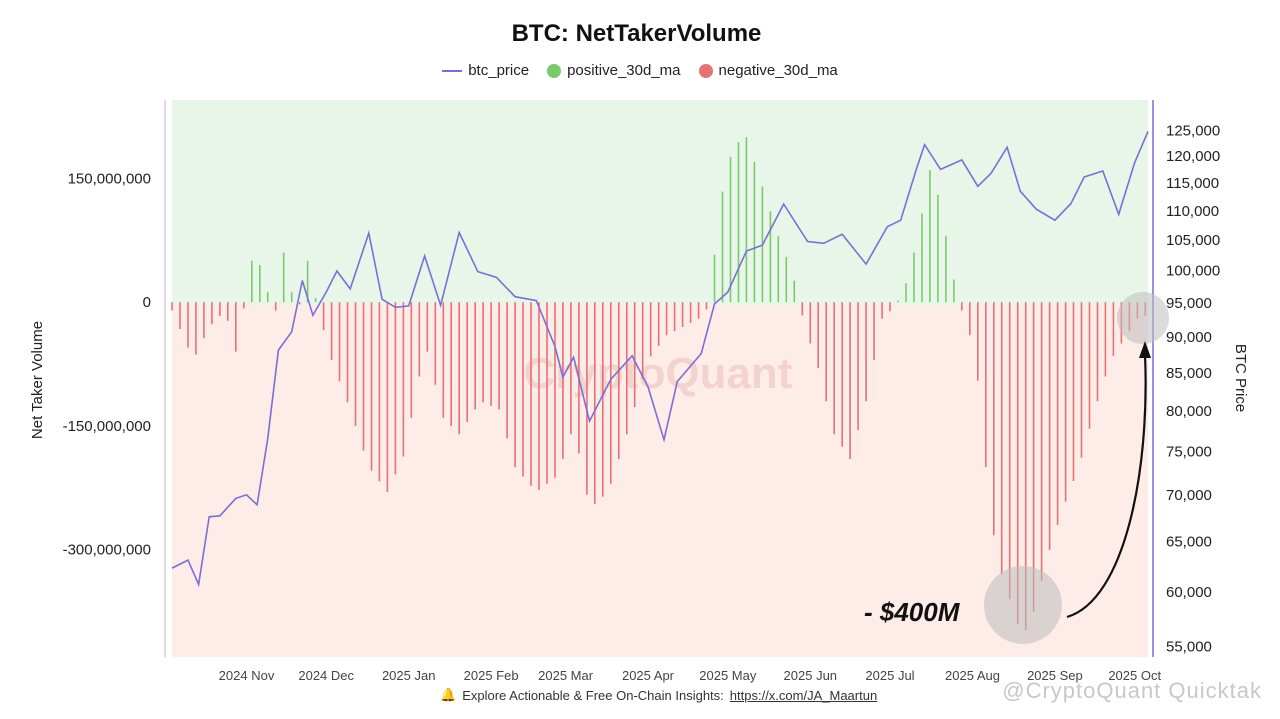 The height and width of the screenshot is (719, 1280). Describe the element at coordinates (1189, 411) in the screenshot. I see `right-tick-label: 80,000` at that location.